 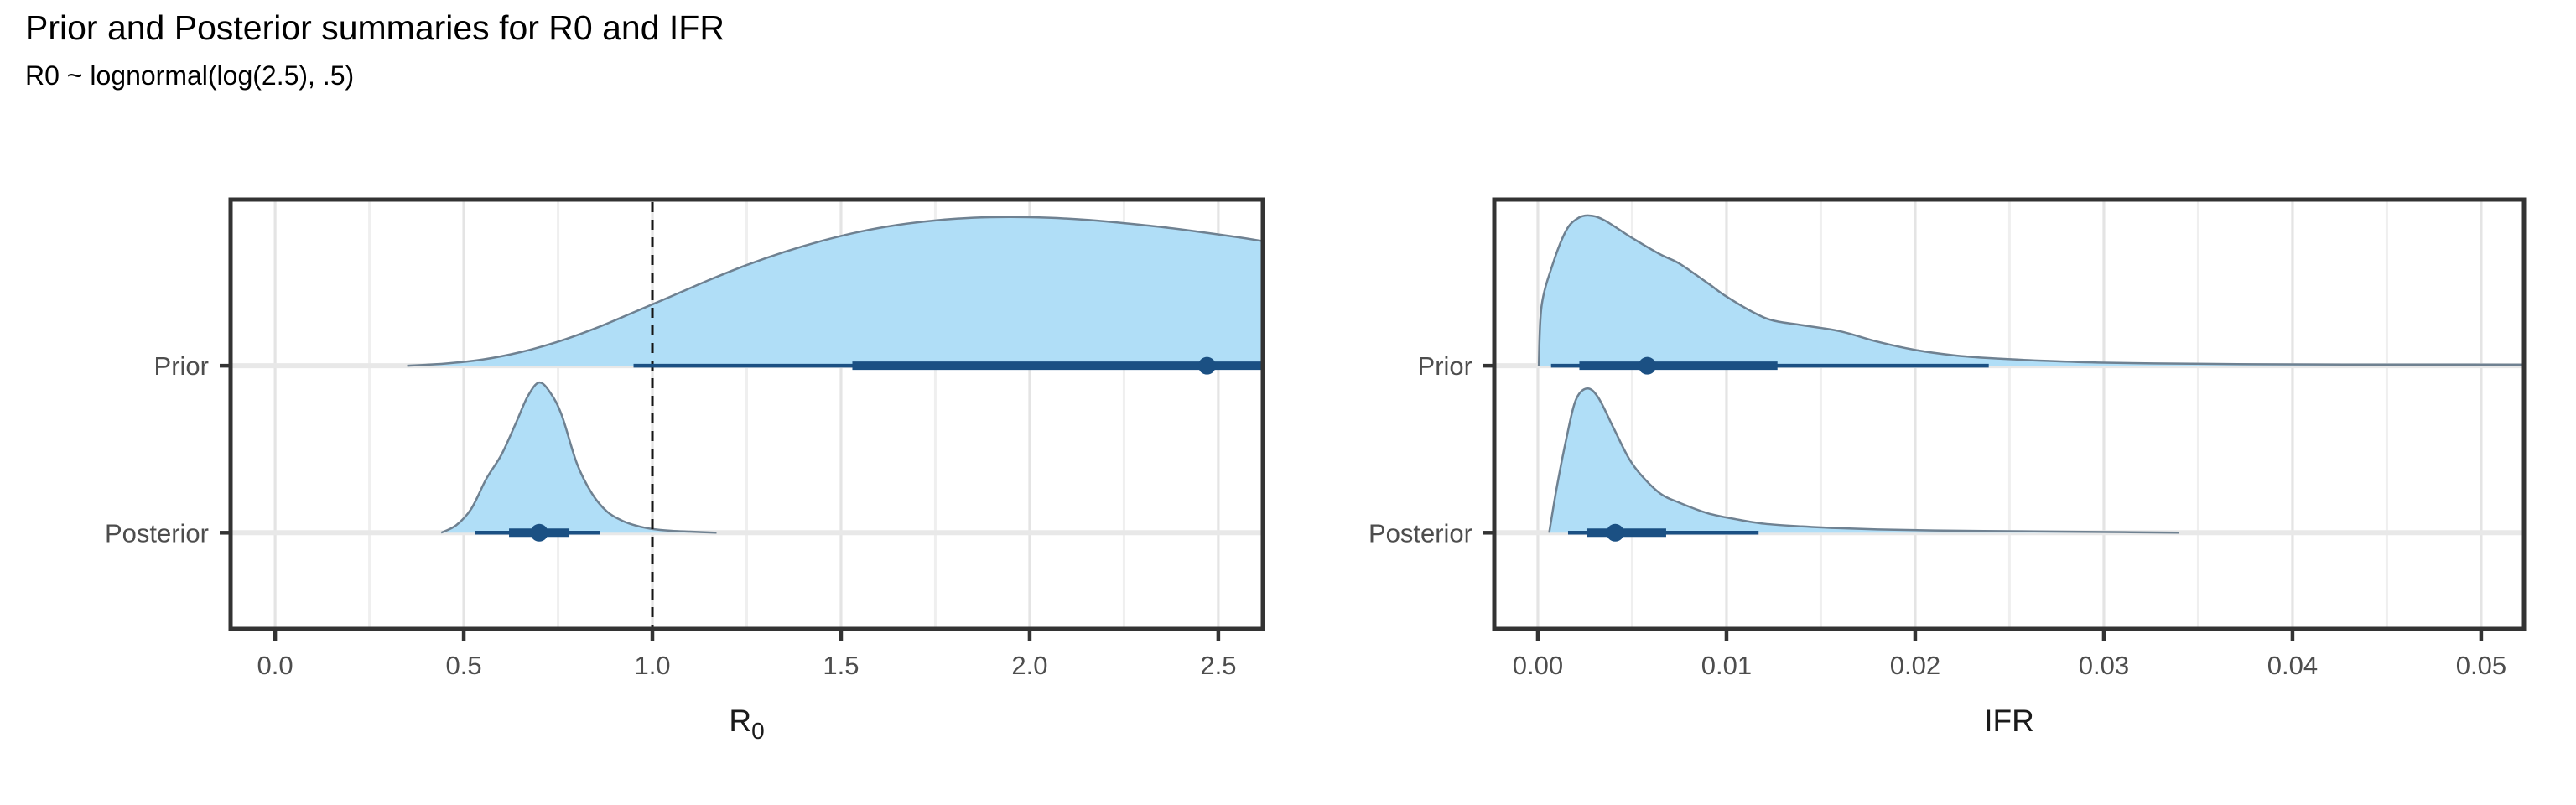 I want to click on x-axis-title-main: IFR, so click(x=2009, y=721).